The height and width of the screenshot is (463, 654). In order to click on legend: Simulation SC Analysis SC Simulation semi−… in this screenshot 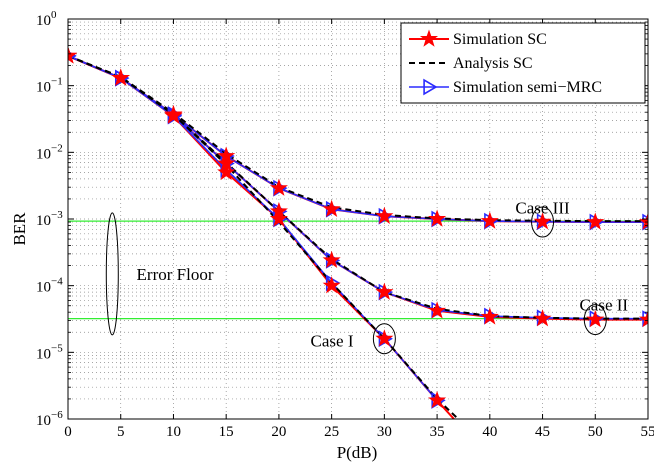, I will do `click(523, 63)`.